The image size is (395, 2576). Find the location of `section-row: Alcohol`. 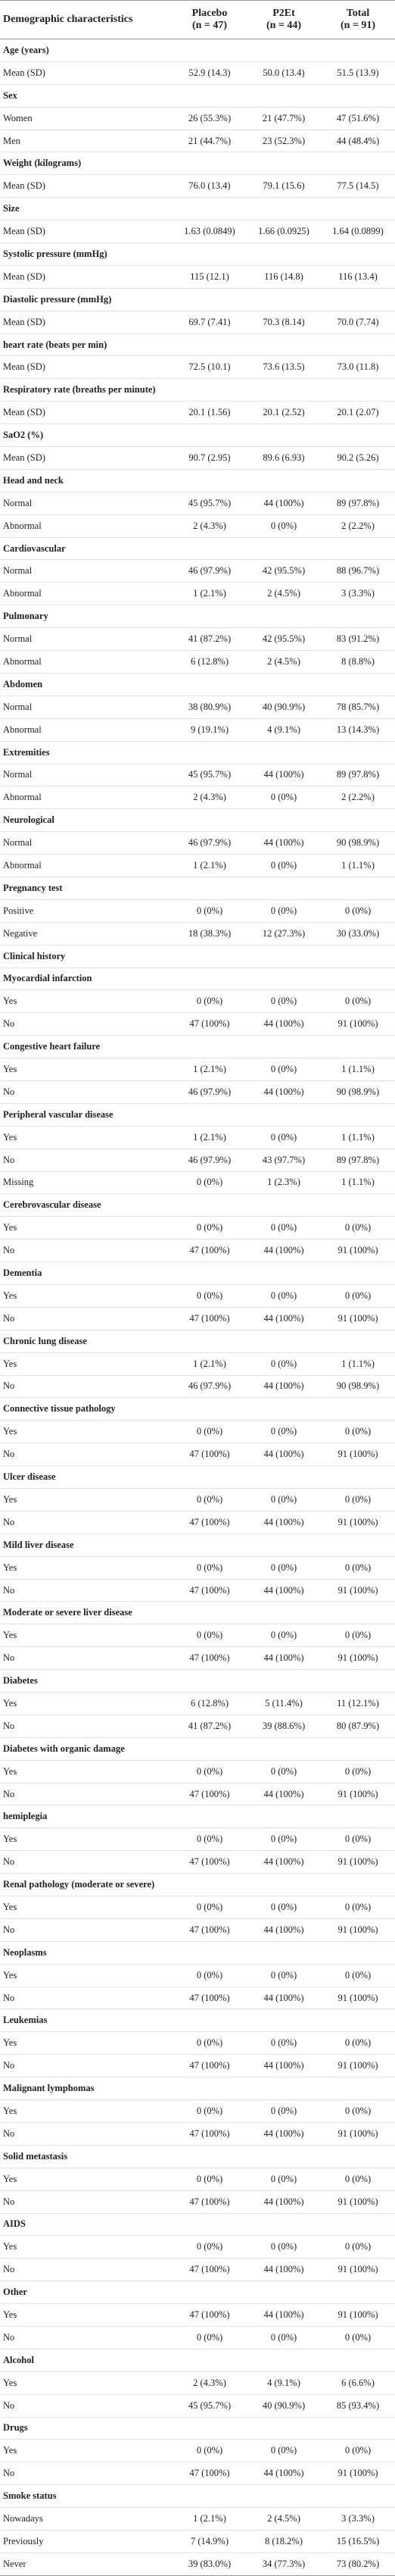

section-row: Alcohol is located at coordinates (197, 2360).